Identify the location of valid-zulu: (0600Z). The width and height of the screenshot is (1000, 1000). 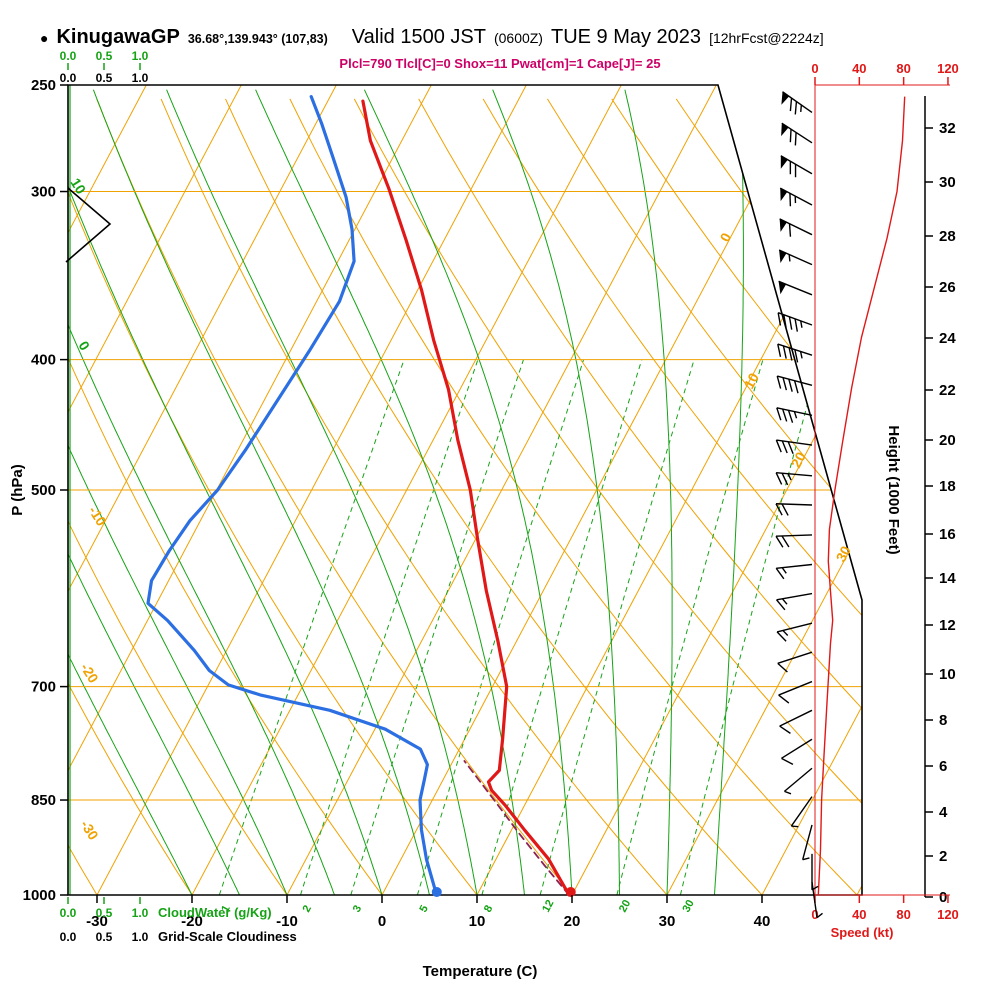
(518, 38).